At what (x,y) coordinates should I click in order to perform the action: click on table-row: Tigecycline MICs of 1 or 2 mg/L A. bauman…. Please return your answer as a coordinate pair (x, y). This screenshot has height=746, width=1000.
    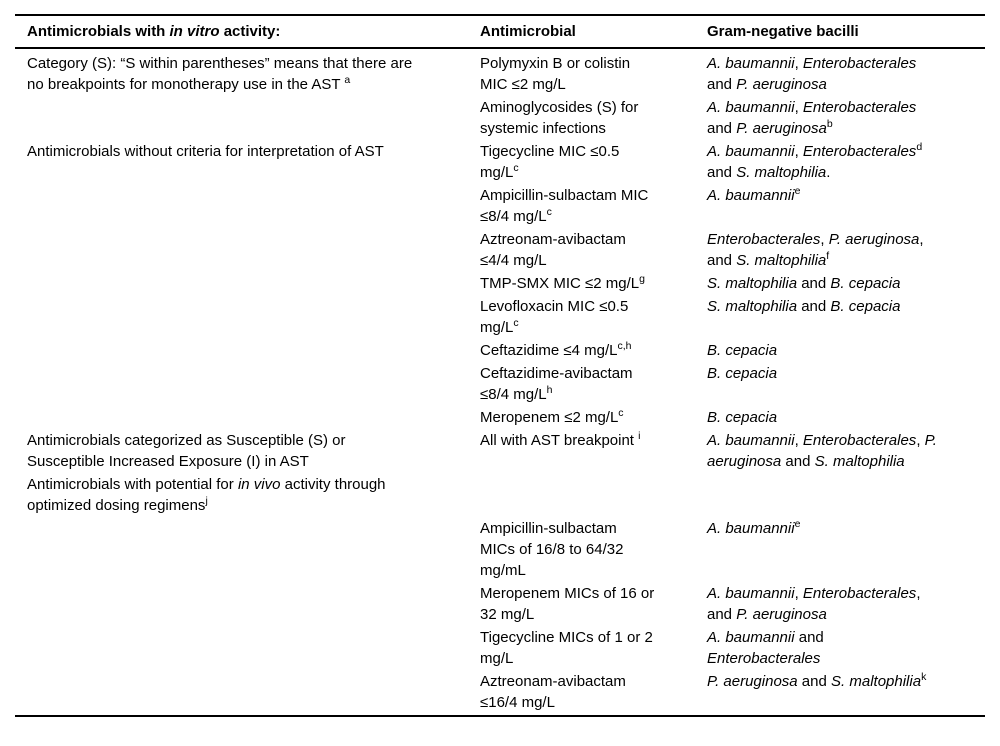
    Looking at the image, I should click on (732, 648).